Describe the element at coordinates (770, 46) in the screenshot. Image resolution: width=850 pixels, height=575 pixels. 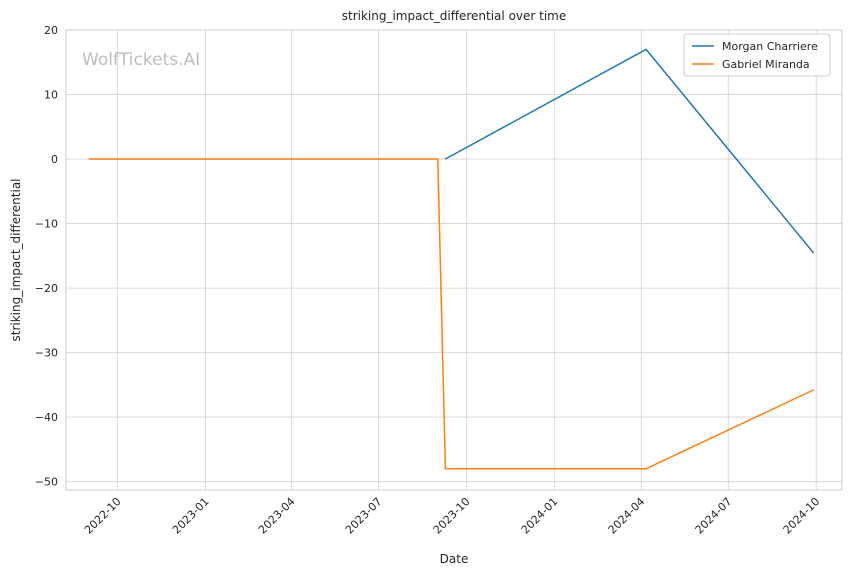
I see `legend-label: Morgan Charriere` at that location.